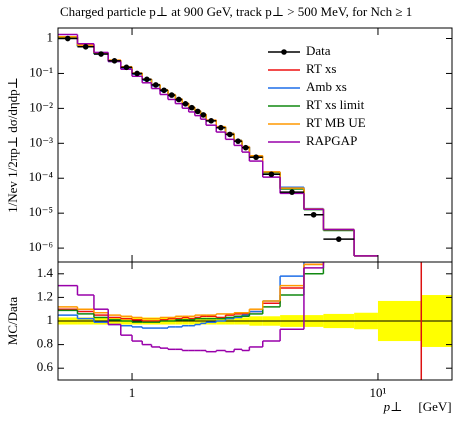 Image resolution: width=467 pixels, height=421 pixels. What do you see at coordinates (12, 145) in the screenshot?
I see `y-axis-label: 1/Nev 1/2πp⊥ dσ/dηdp⊥` at bounding box center [12, 145].